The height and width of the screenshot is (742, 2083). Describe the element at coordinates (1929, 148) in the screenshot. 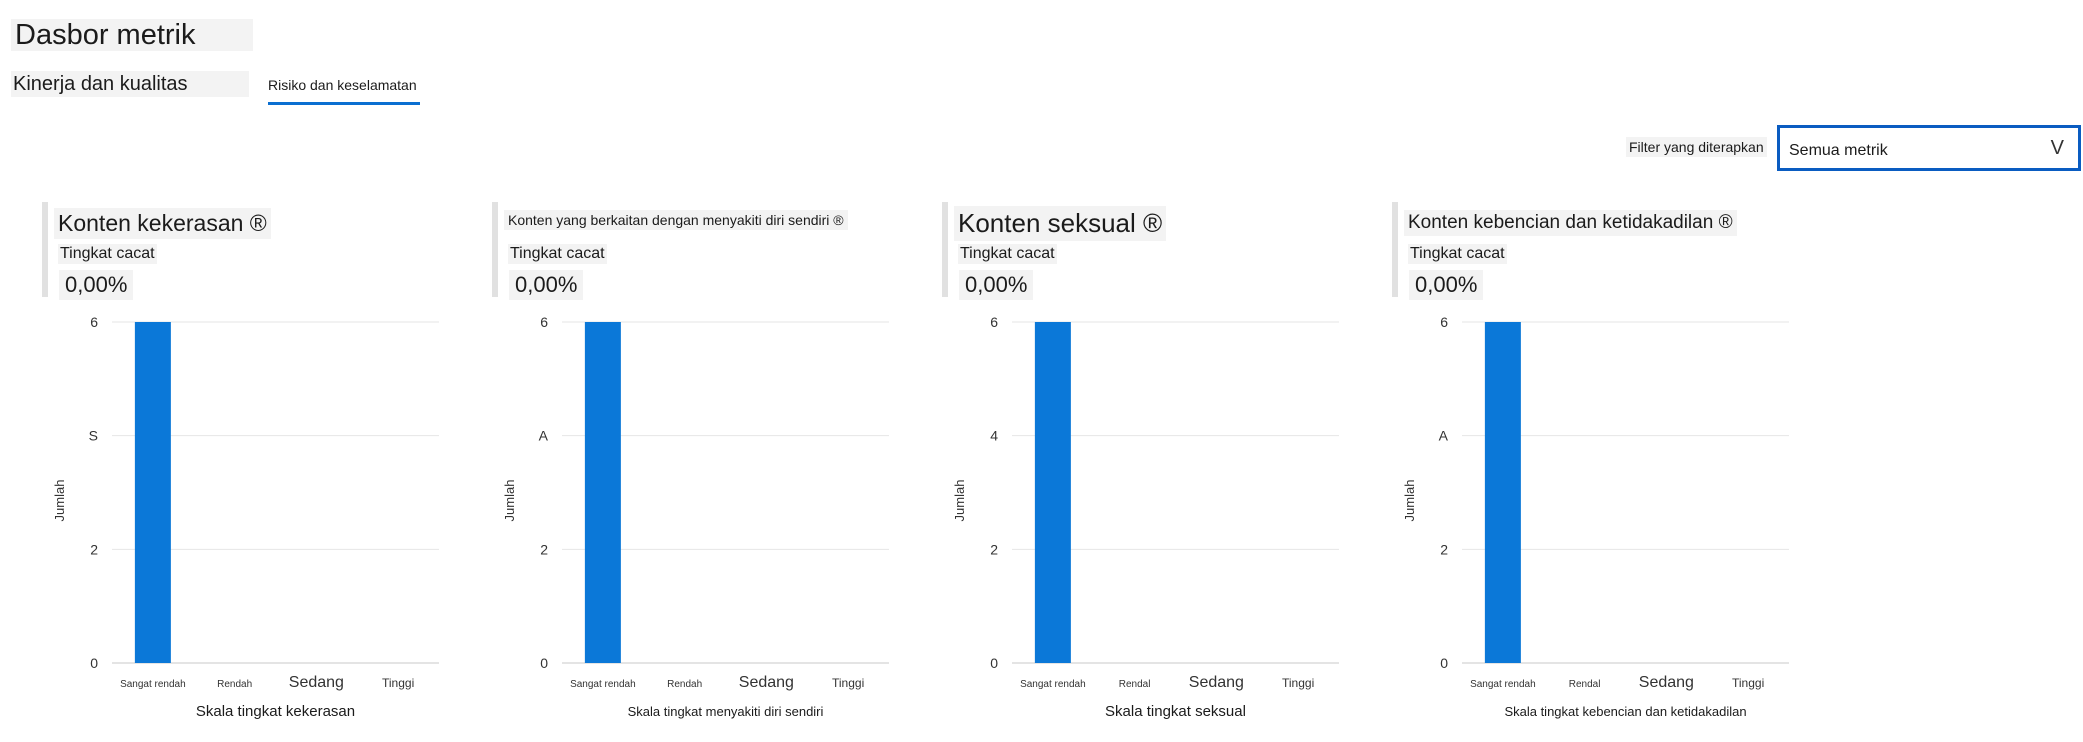

I see `metric-filter-dropdown: Semua metrik V` at that location.